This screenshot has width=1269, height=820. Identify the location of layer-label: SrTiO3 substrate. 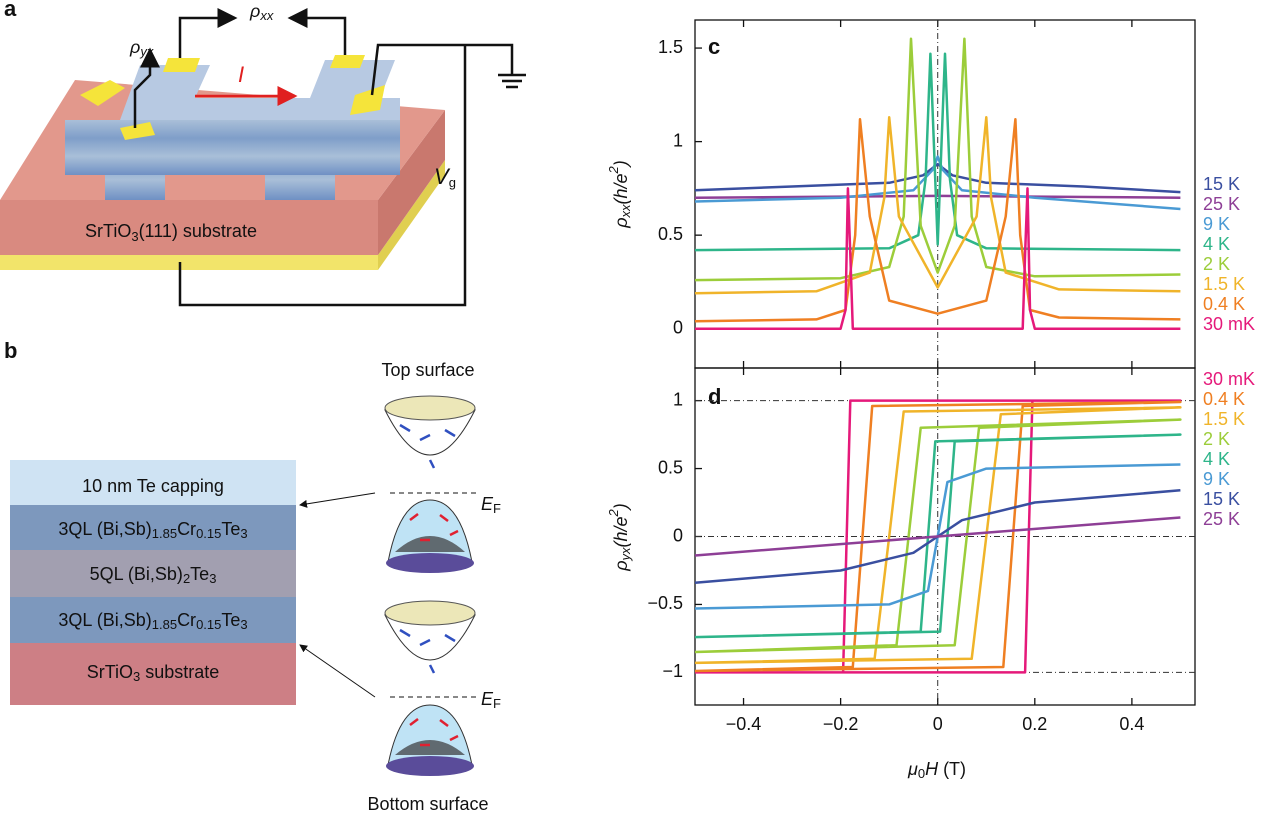
(153, 673).